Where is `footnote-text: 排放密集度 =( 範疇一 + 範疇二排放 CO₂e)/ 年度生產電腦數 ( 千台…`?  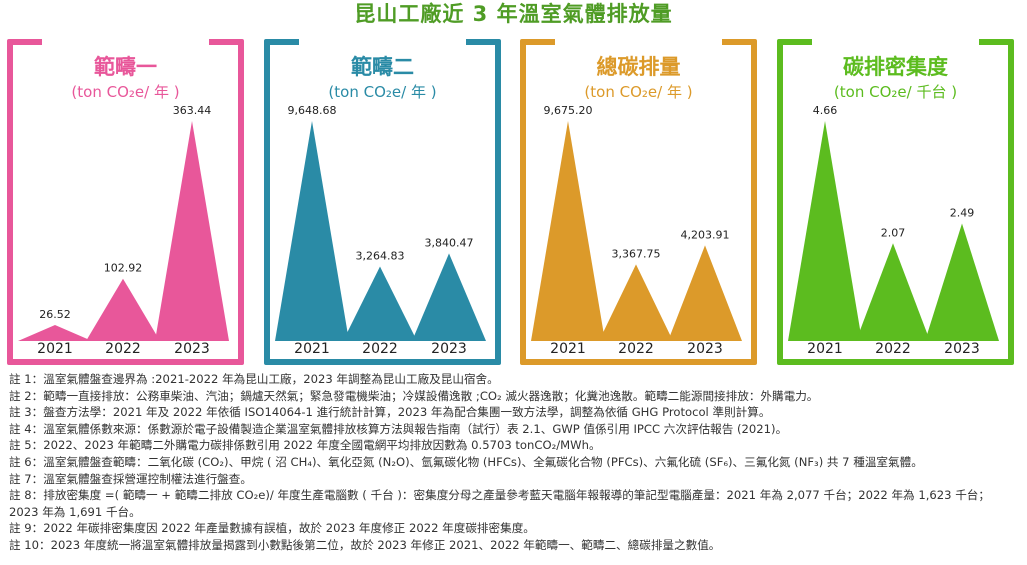
footnote-text: 排放密集度 =( 範疇一 + 範疇二排放 CO₂e)/ 年度生產電腦數 ( 千台… is located at coordinates (499, 503).